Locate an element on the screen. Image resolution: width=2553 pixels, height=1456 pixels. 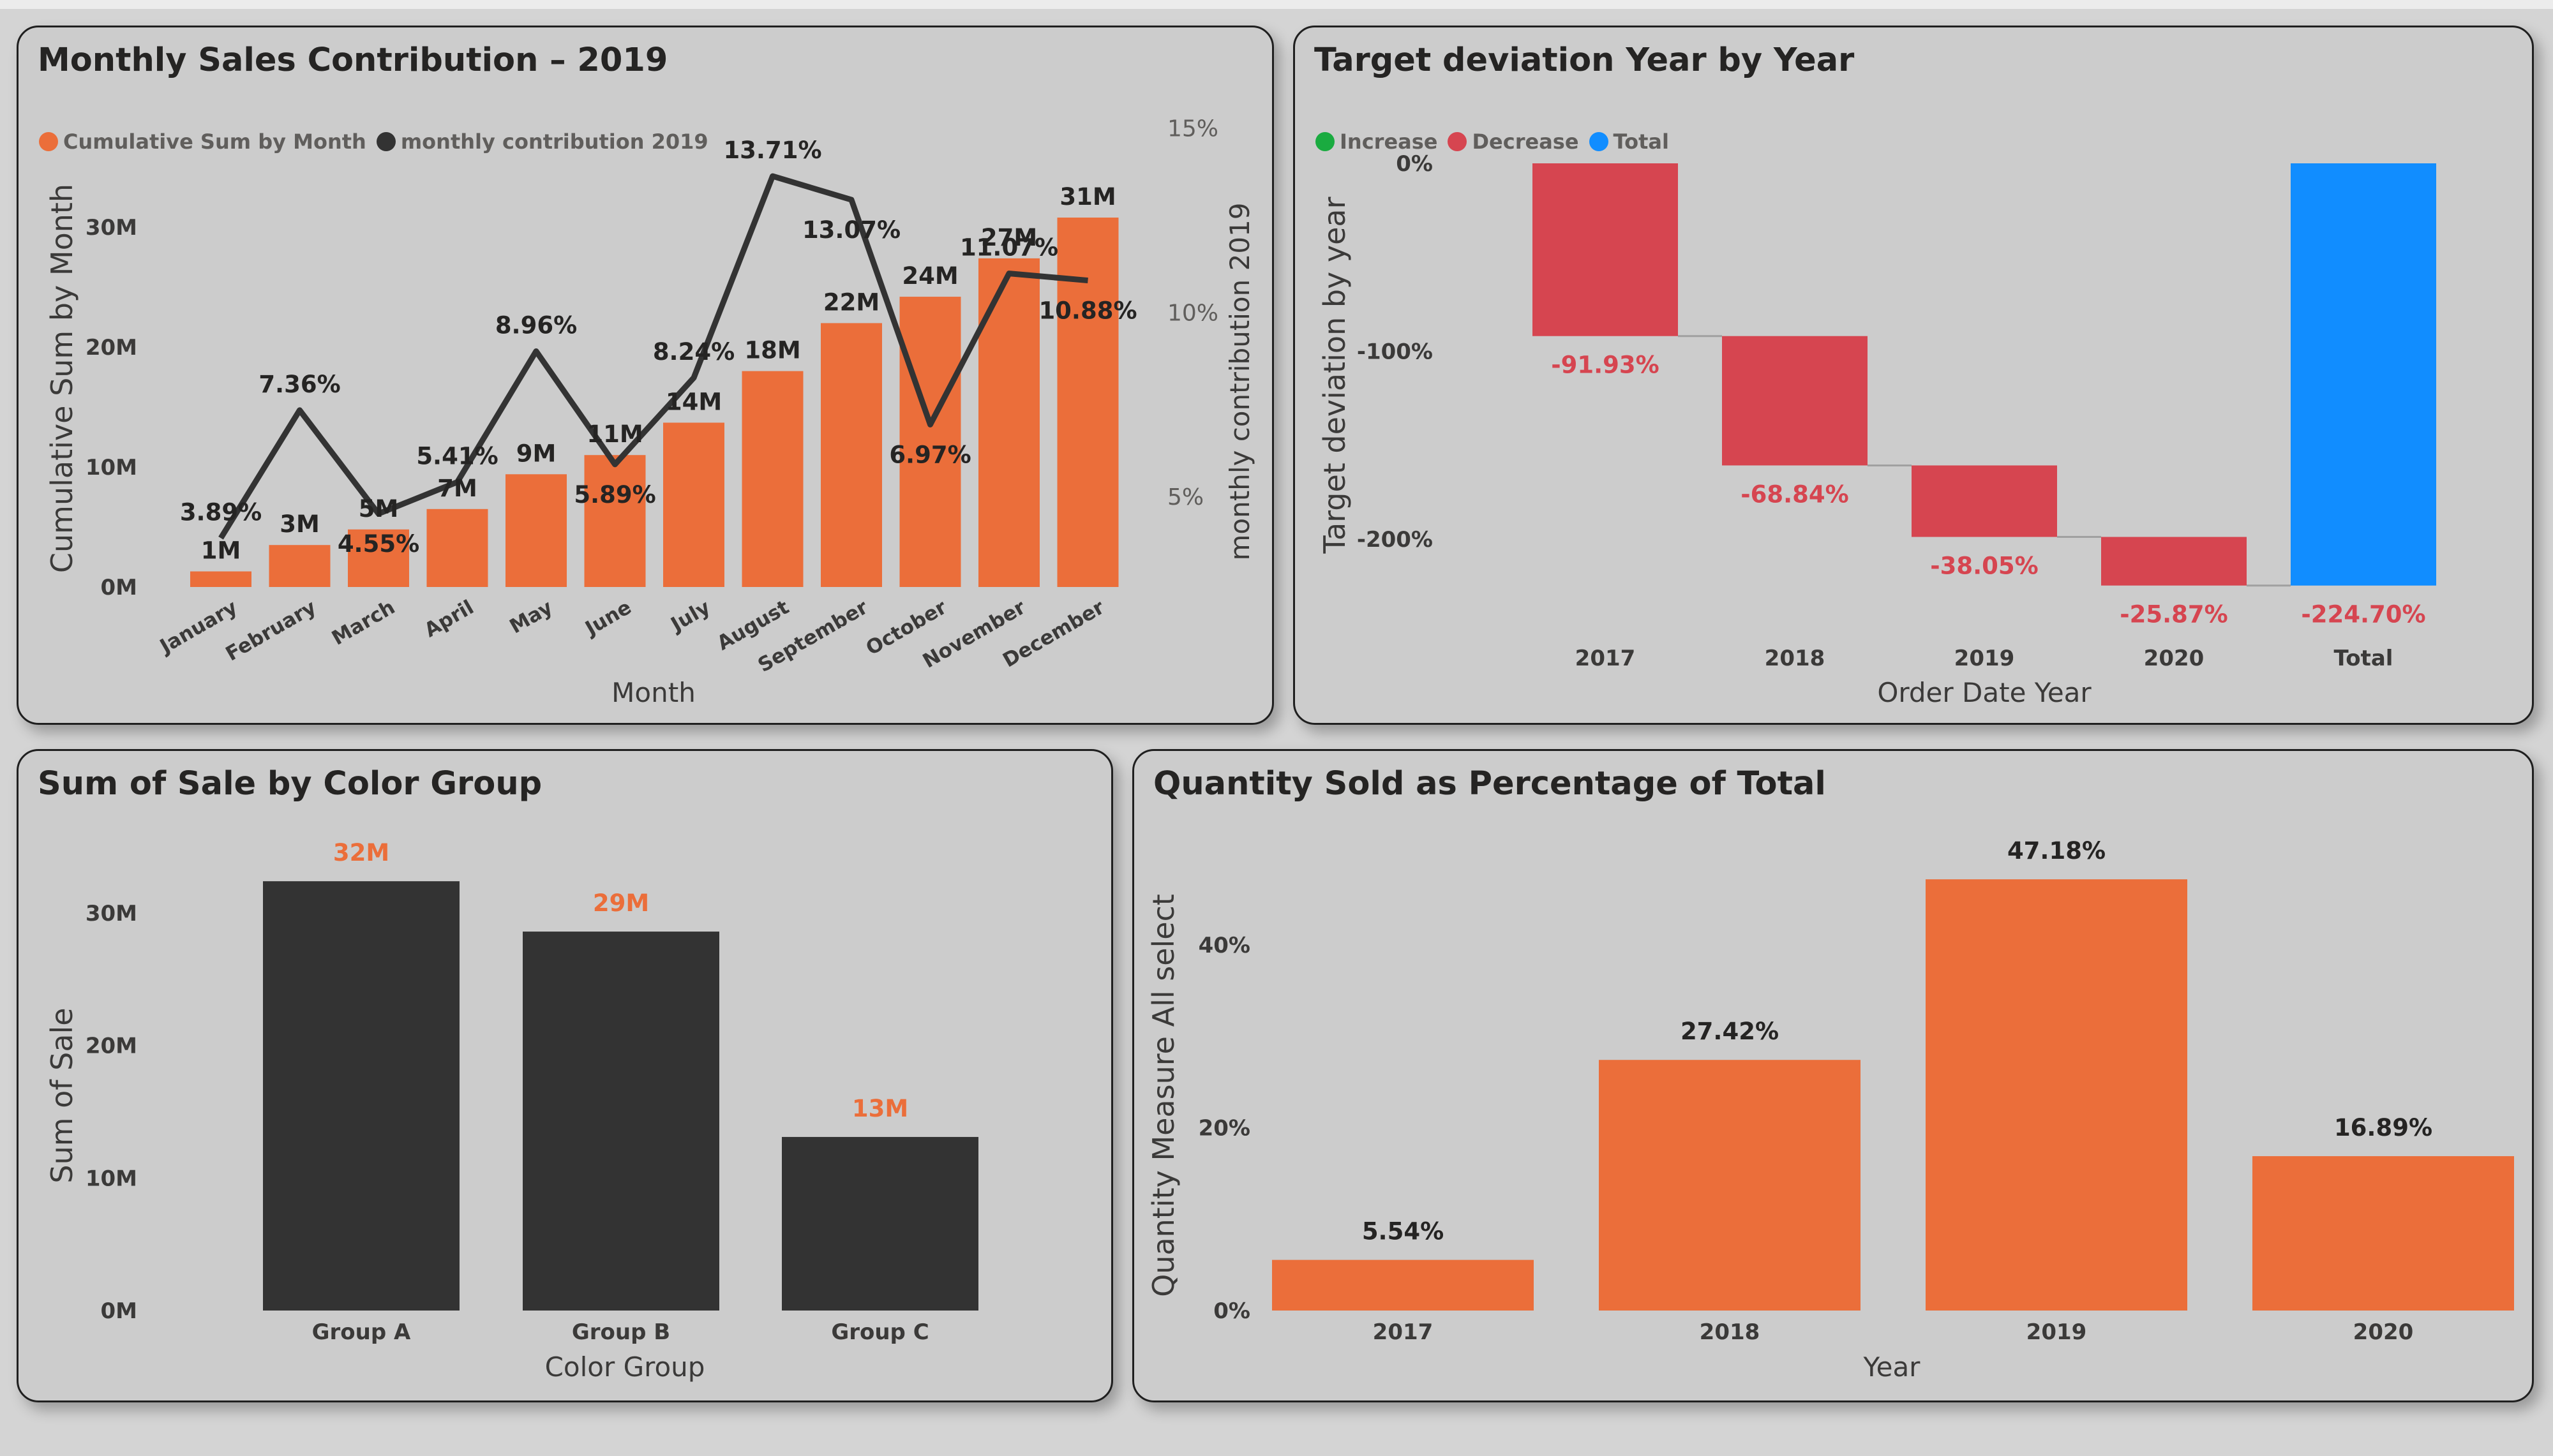
x-tick-label: July is located at coordinates (690, 616).